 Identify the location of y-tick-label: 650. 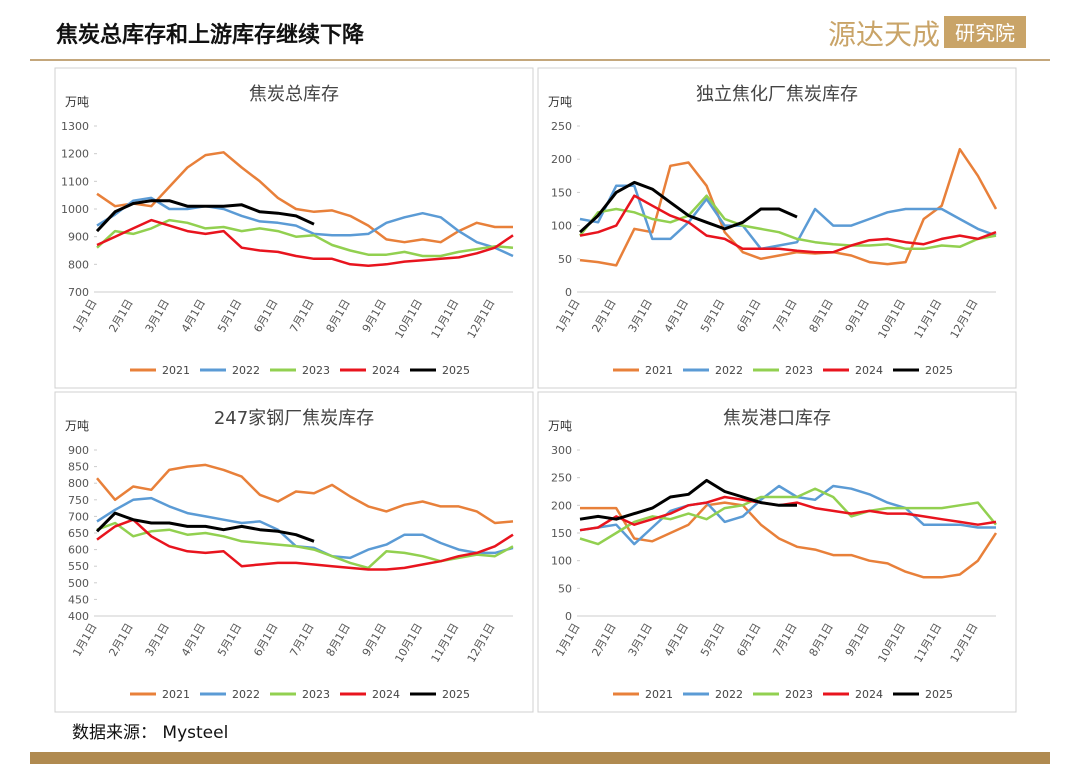
(78, 533).